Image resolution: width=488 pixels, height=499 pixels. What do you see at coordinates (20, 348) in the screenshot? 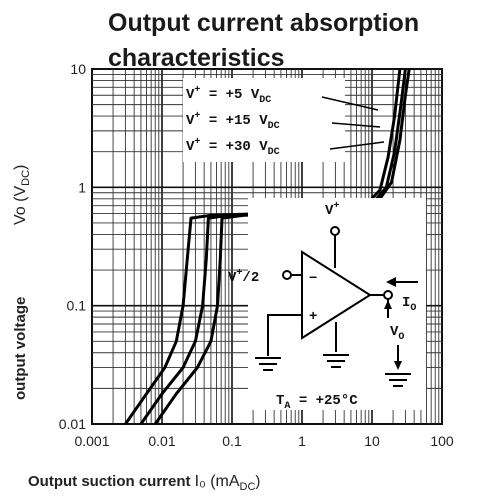
I see `y-axis-label: output voltage` at bounding box center [20, 348].